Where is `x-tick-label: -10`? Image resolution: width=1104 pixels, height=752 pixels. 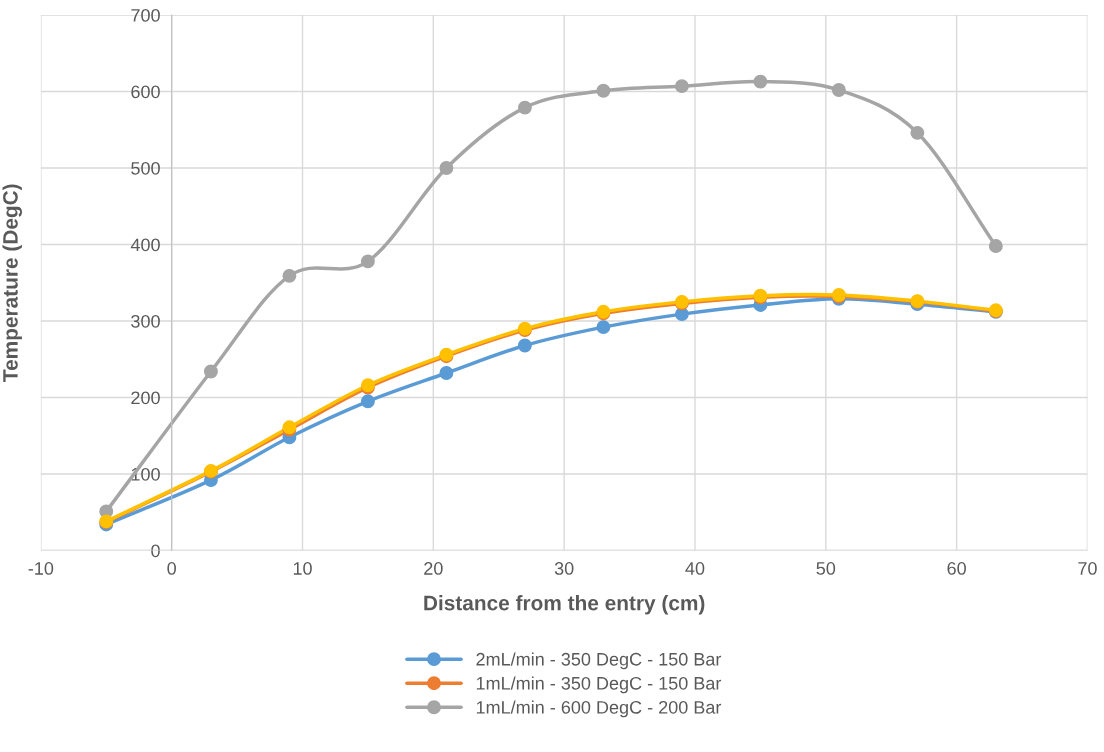 x-tick-label: -10 is located at coordinates (41, 568).